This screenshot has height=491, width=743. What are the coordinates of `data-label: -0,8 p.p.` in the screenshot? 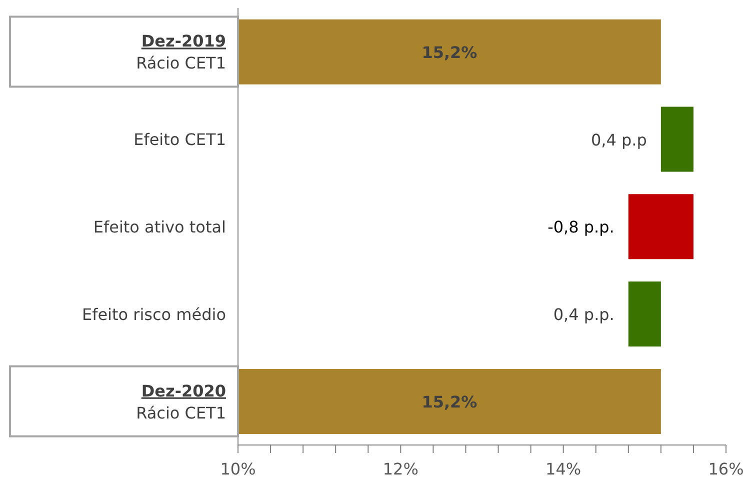 It's located at (581, 227).